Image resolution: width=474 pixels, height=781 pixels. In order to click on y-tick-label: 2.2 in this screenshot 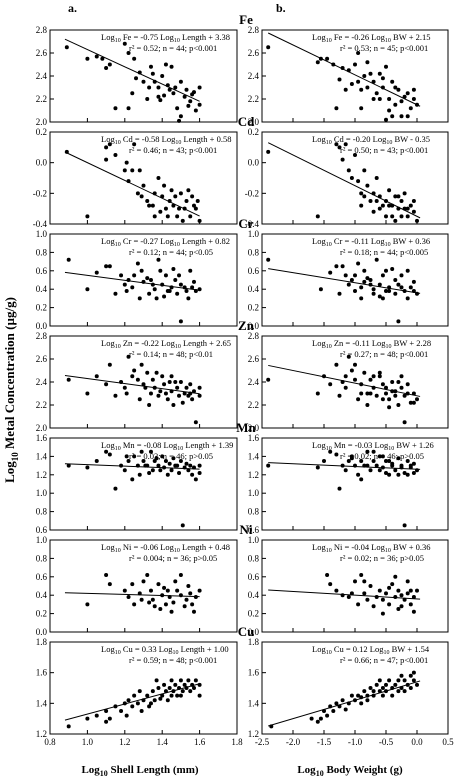, I will do `click(41, 405)`.